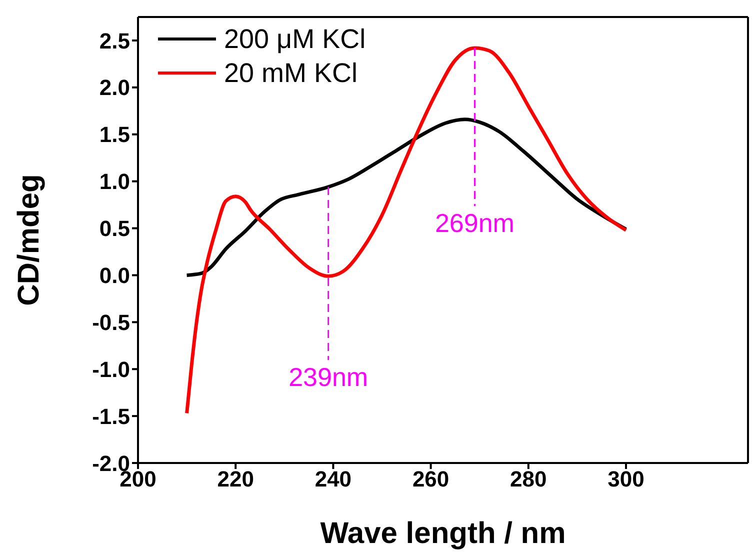  Describe the element at coordinates (111, 416) in the screenshot. I see `y-tick-label: -1.5` at that location.